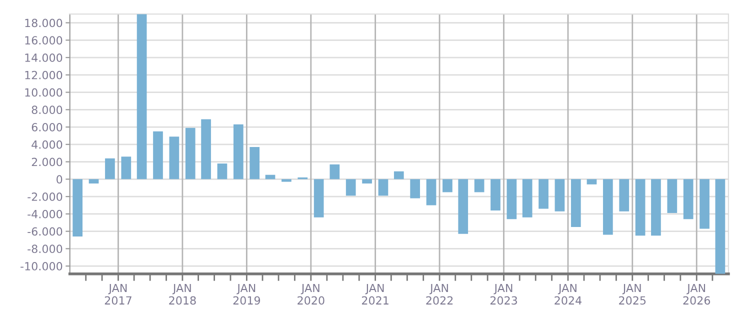 The width and height of the screenshot is (751, 313). Describe the element at coordinates (375, 294) in the screenshot. I see `x-tick-label: JAN 2021` at that location.